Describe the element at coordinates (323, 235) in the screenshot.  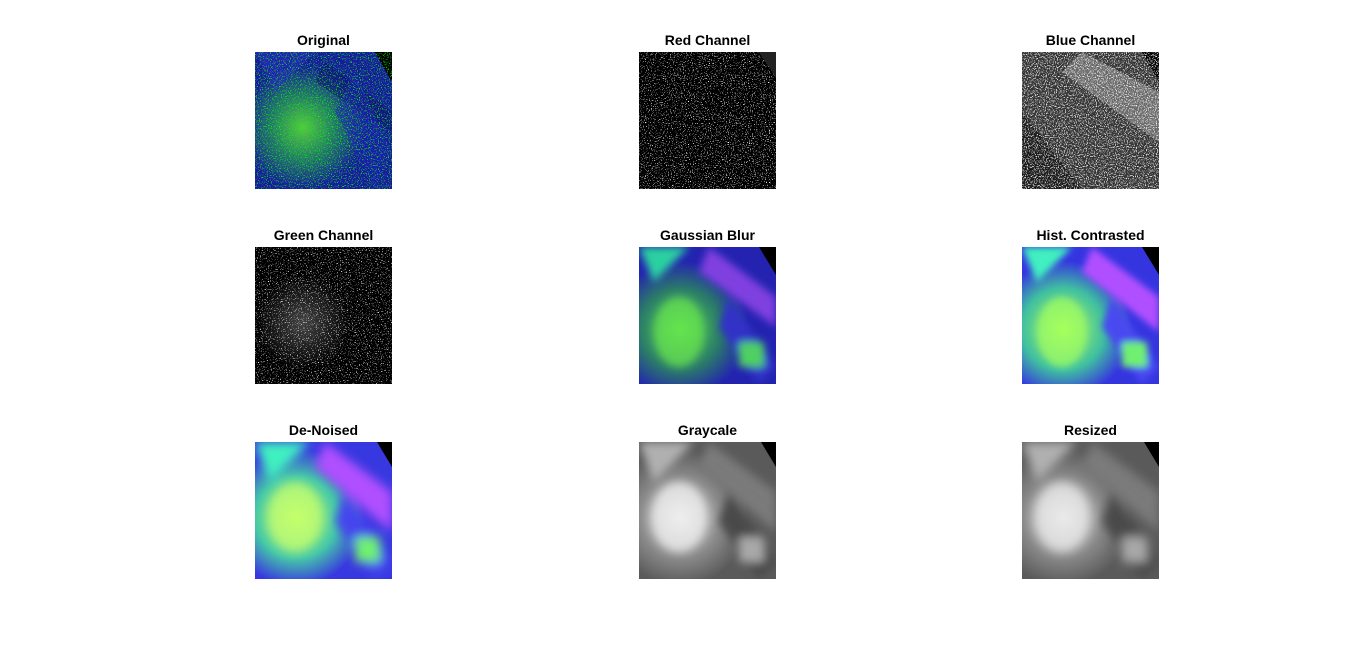
I see `panel-title: Green Channel` at that location.